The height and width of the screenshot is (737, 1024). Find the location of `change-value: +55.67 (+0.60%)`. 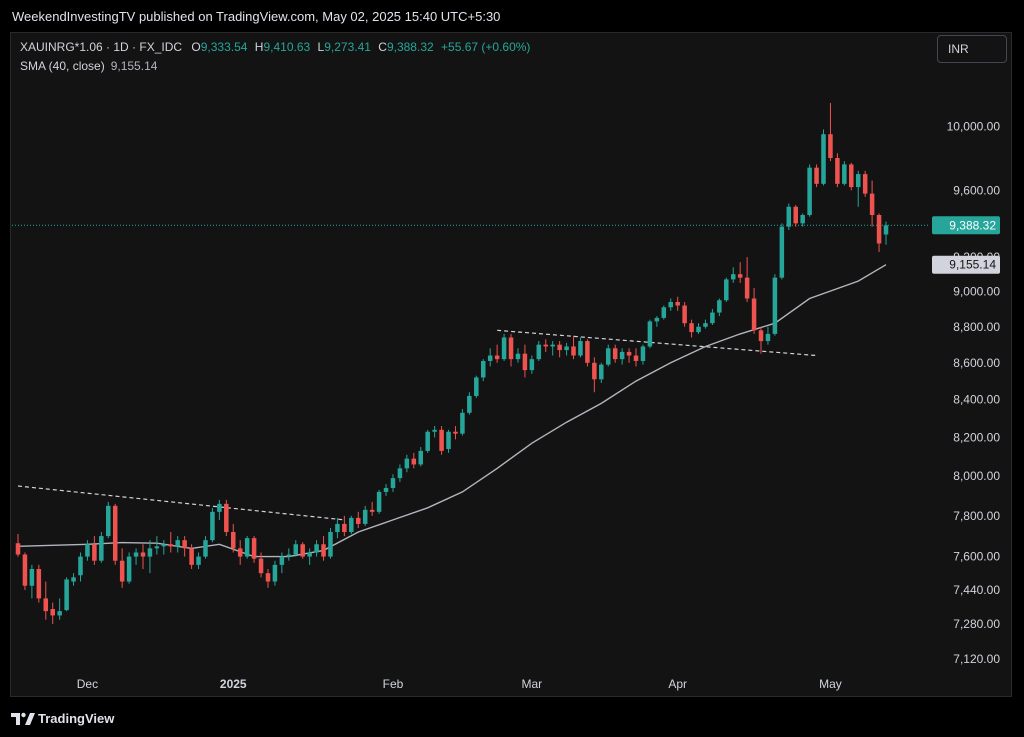

change-value: +55.67 (+0.60%) is located at coordinates (486, 47).